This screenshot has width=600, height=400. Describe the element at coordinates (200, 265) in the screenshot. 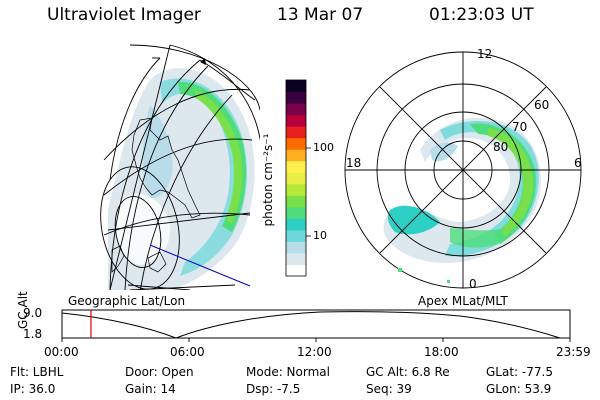

I see `terminator-line` at that location.